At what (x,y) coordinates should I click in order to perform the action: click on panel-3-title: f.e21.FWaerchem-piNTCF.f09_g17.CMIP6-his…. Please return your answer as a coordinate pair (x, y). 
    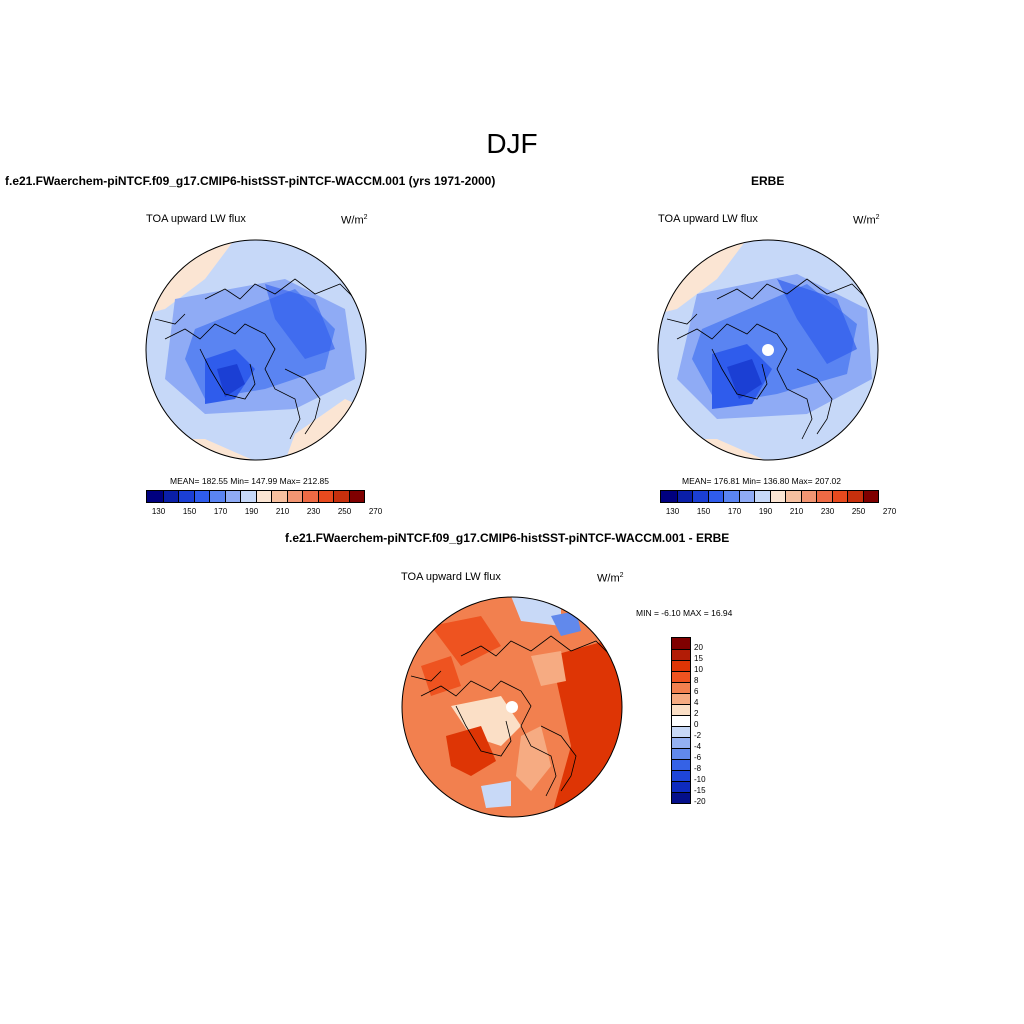
    Looking at the image, I should click on (507, 538).